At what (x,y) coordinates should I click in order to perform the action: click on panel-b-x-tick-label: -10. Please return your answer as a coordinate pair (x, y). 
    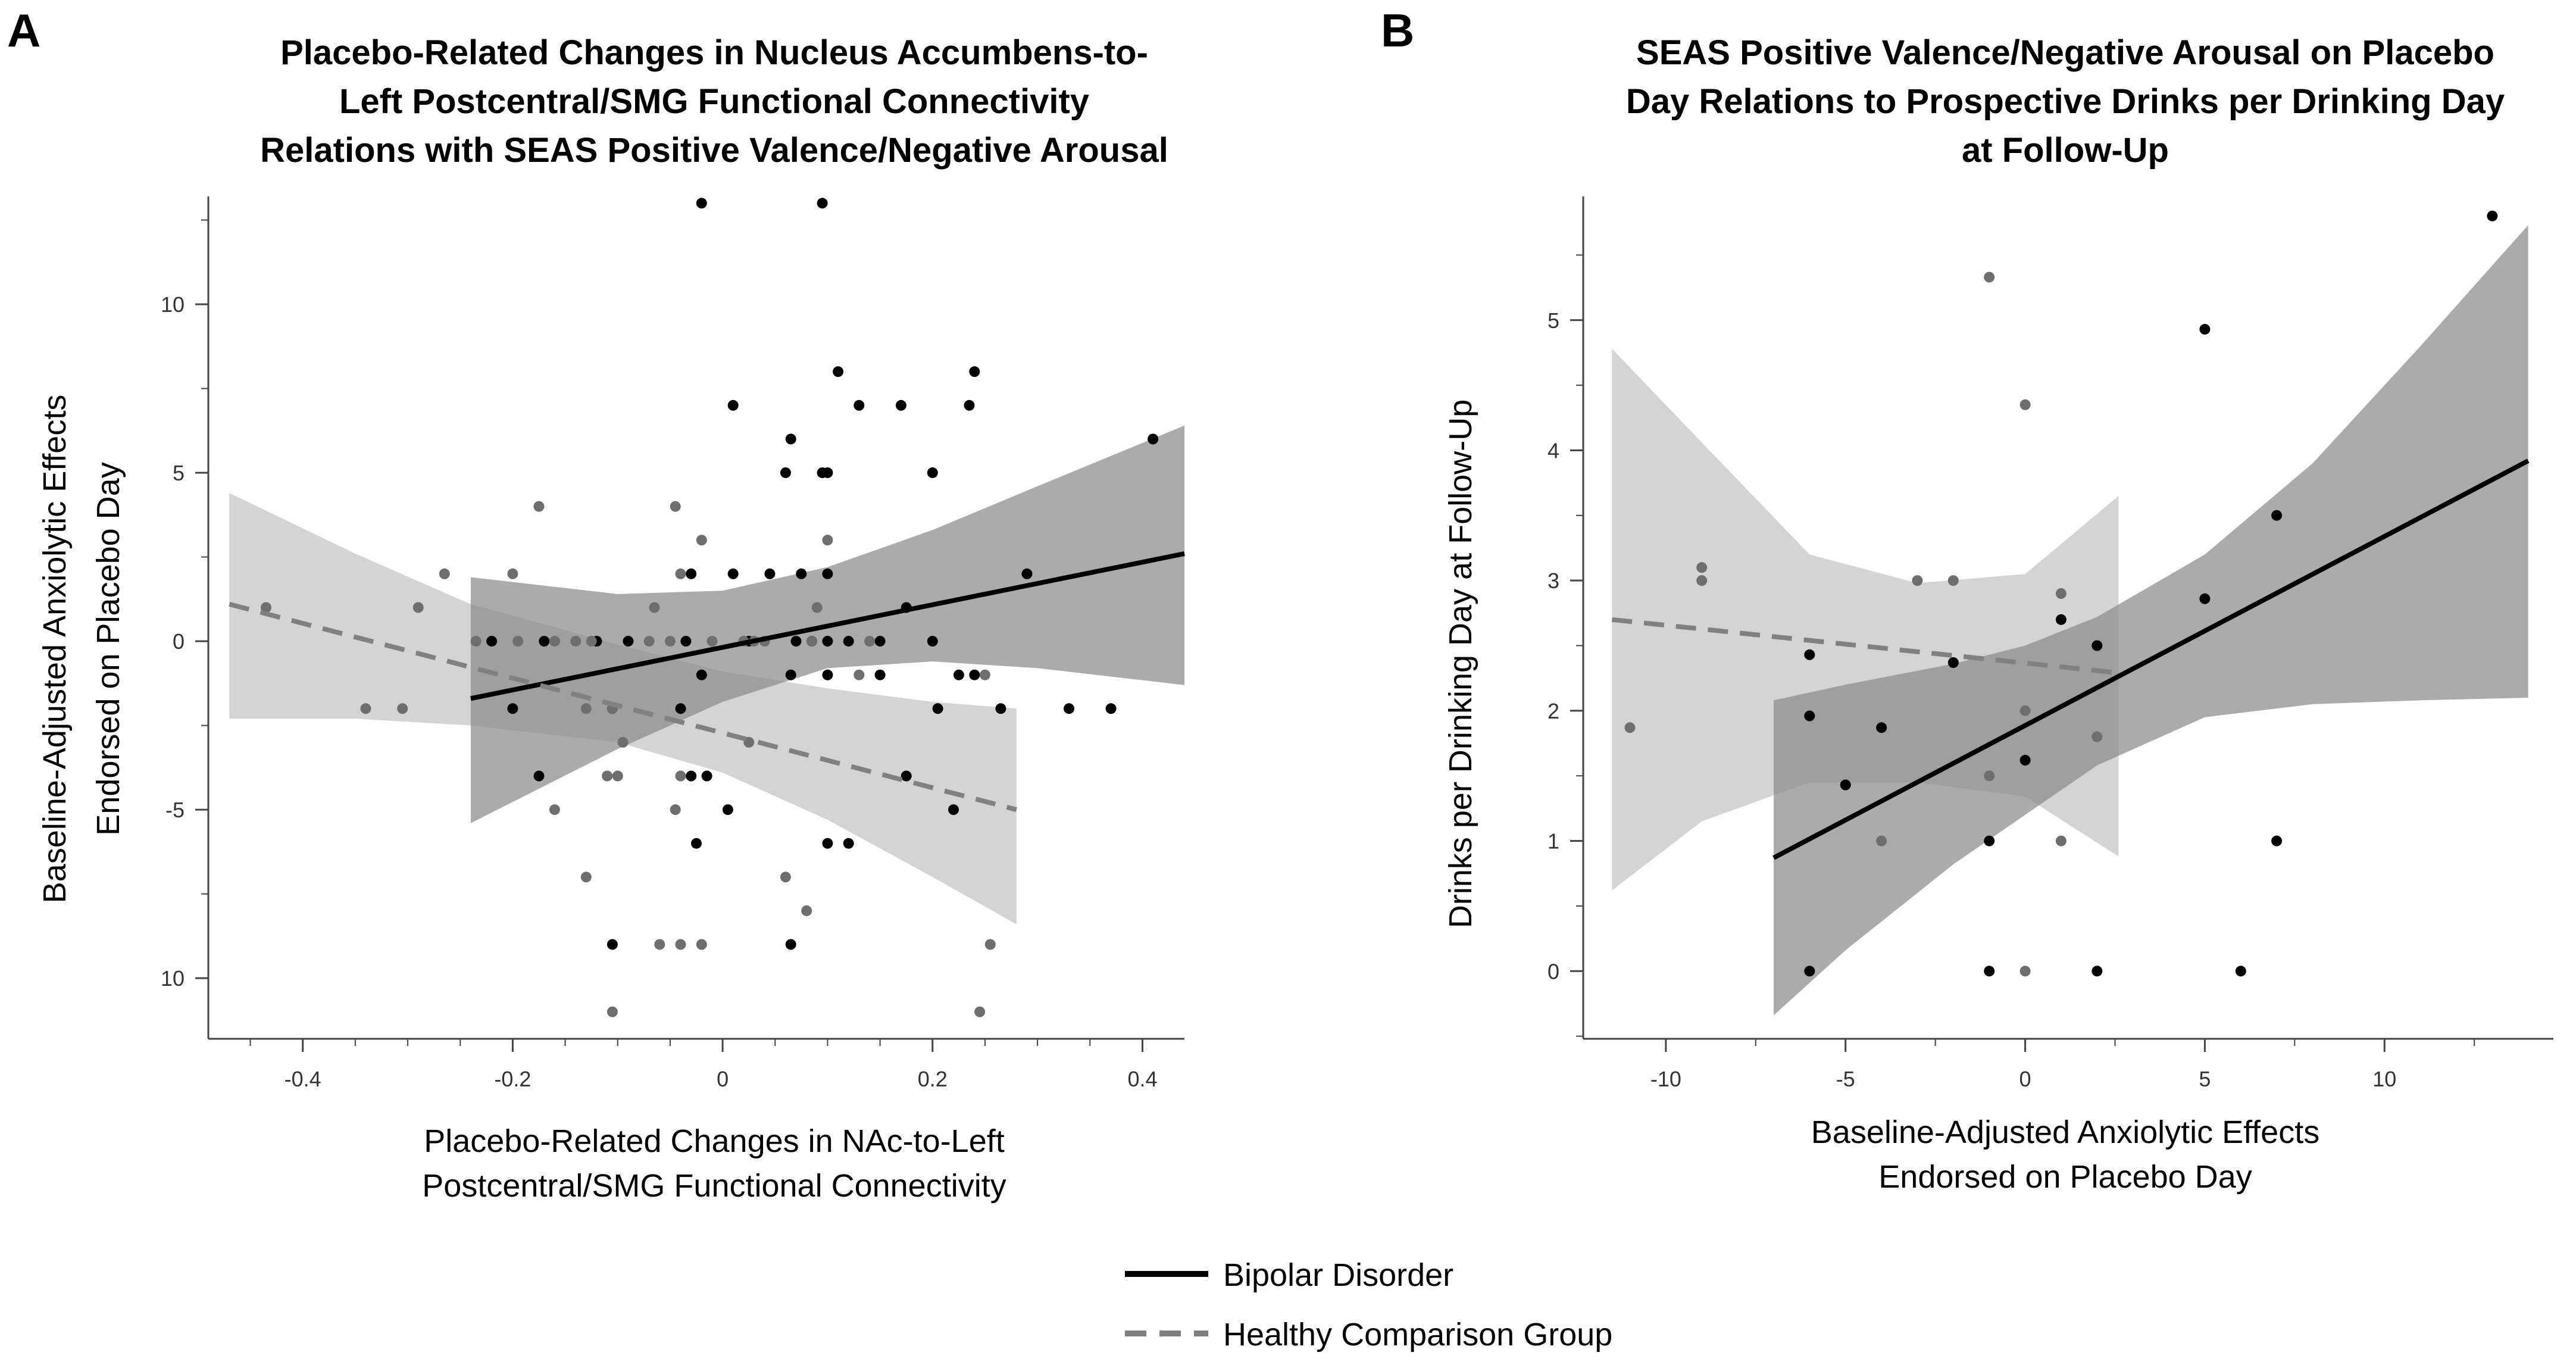
    Looking at the image, I should click on (1665, 1079).